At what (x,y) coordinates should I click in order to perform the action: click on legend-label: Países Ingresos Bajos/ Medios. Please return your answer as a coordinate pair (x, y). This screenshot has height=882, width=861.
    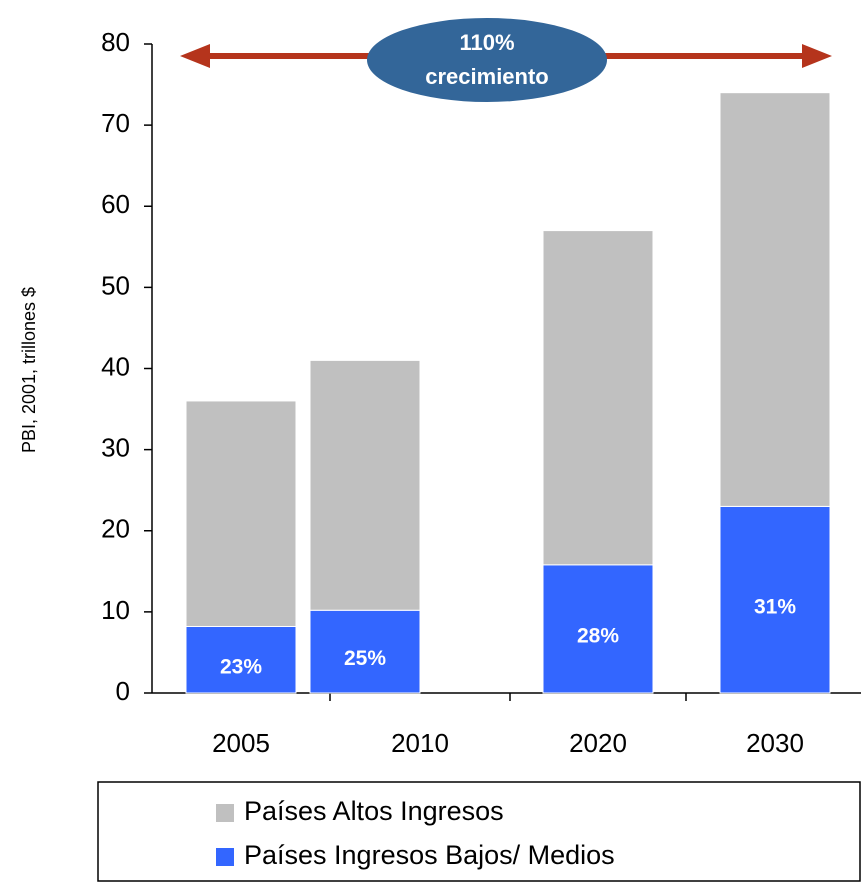
    Looking at the image, I should click on (429, 855).